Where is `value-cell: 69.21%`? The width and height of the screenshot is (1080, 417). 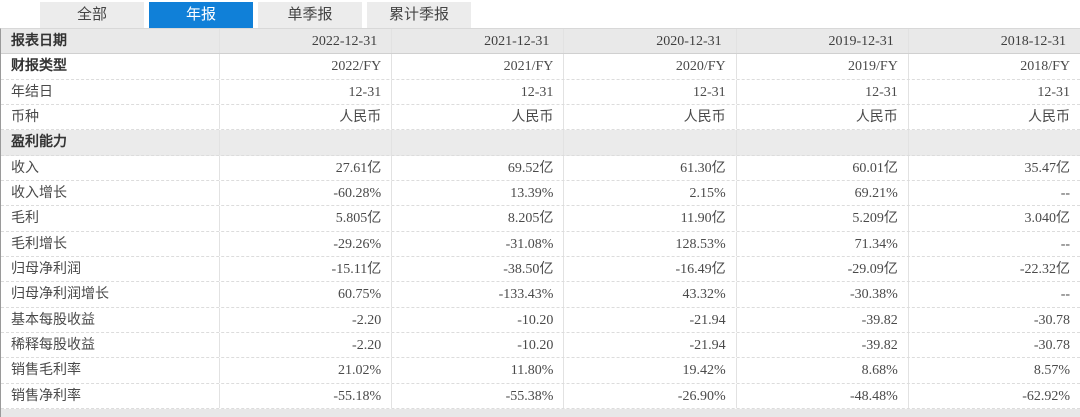 value-cell: 69.21% is located at coordinates (821, 193).